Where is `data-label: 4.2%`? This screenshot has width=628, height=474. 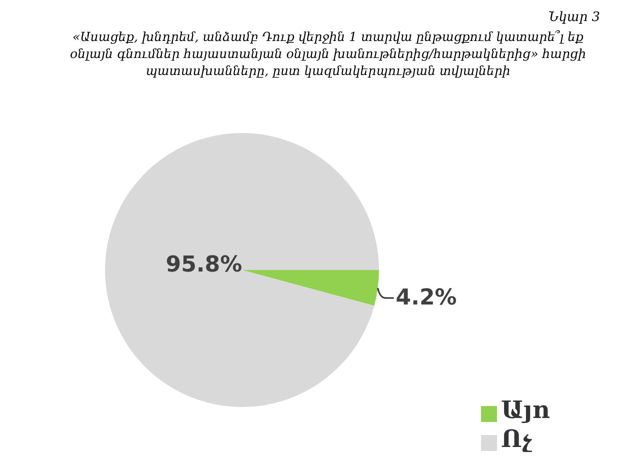
data-label: 4.2% is located at coordinates (426, 298).